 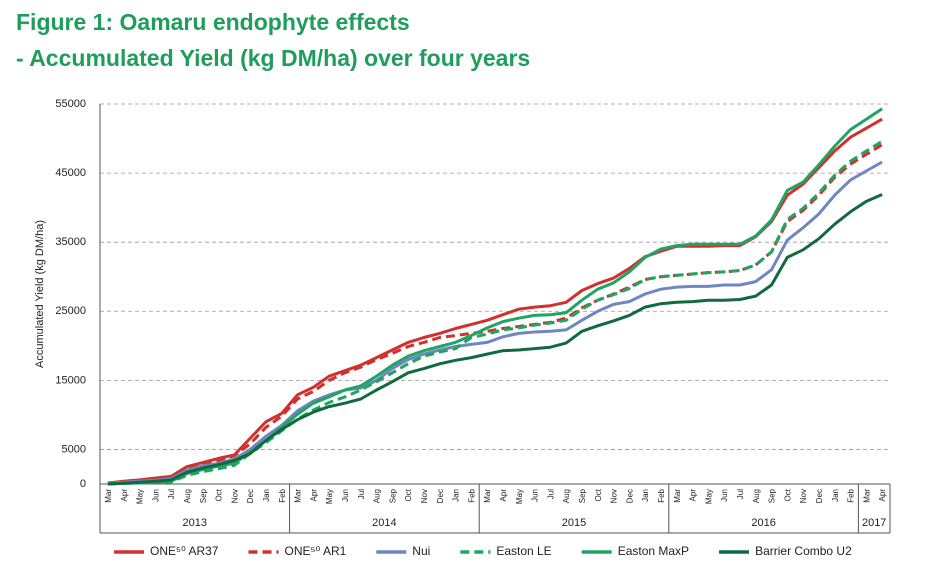 What do you see at coordinates (523, 551) in the screenshot?
I see `legend-label: Easton LE` at bounding box center [523, 551].